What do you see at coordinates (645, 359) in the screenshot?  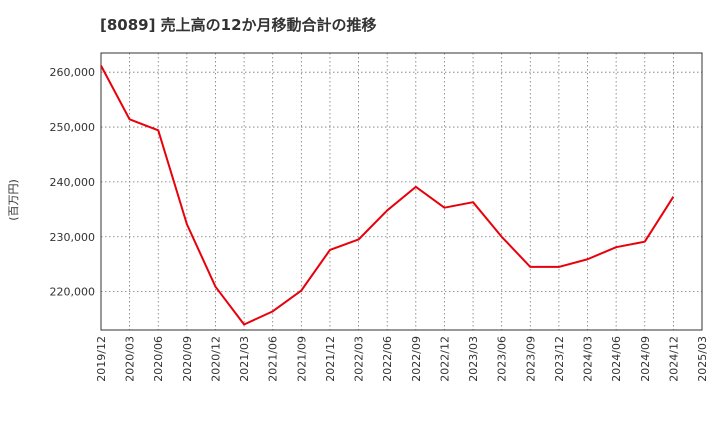 I see `x-tick-label: 2024/09` at bounding box center [645, 359].